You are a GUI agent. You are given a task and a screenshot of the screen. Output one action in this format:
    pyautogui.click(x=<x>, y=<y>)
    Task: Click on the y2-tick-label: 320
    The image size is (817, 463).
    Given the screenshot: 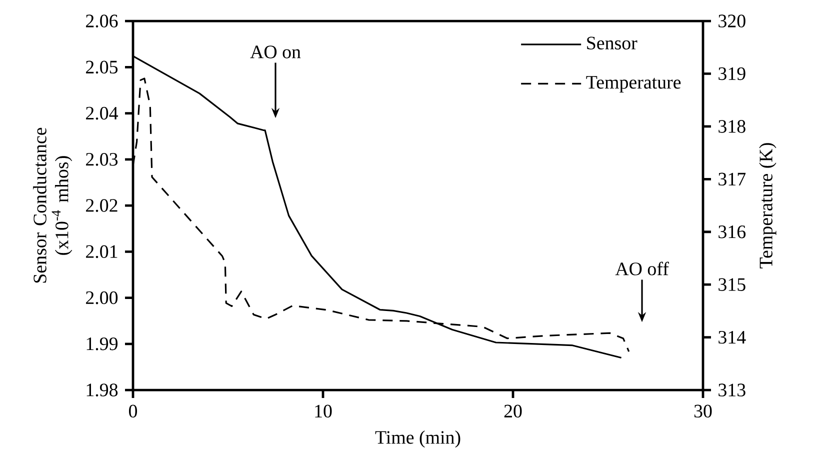 What is the action you would take?
    pyautogui.click(x=732, y=21)
    